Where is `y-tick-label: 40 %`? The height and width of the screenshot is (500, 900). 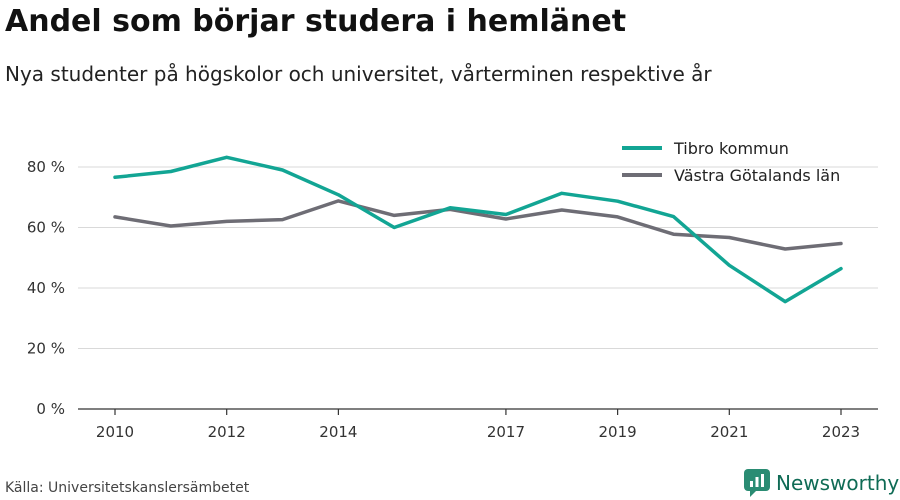 y-tick-label: 40 % is located at coordinates (46, 288).